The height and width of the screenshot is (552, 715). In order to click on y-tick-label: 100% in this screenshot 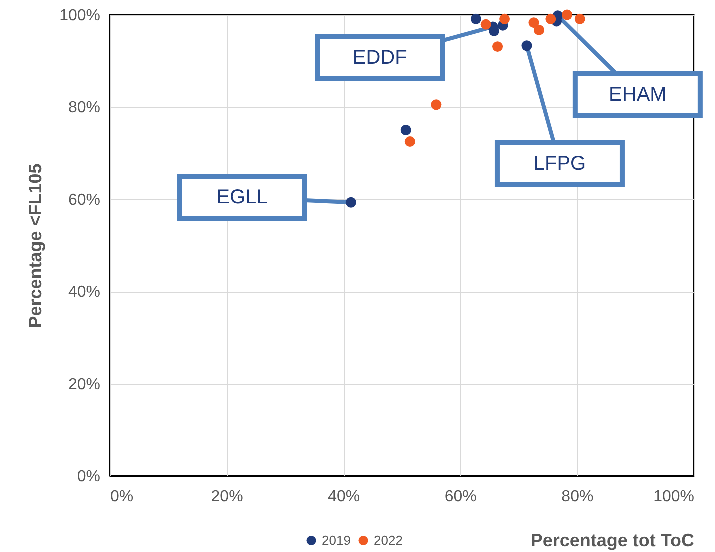, I will do `click(80, 16)`.